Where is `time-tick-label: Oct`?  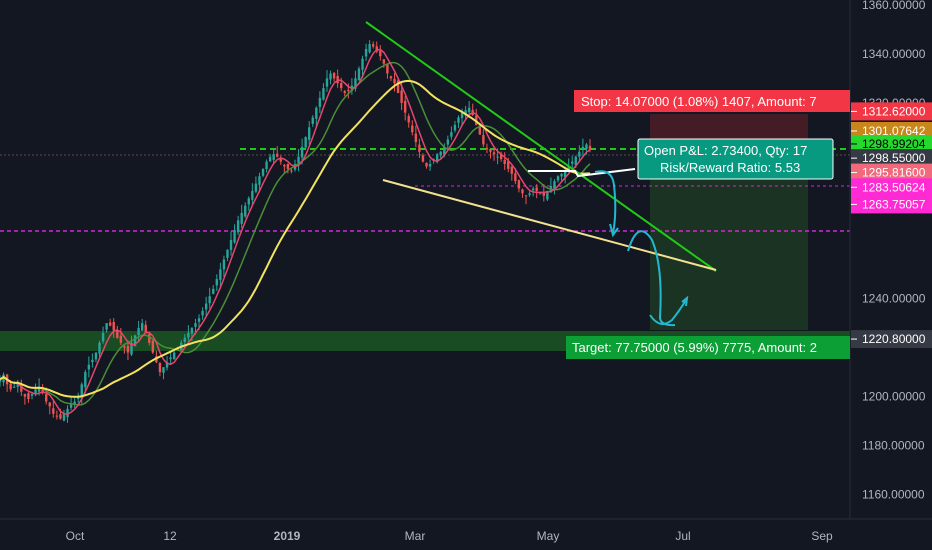 time-tick-label: Oct is located at coordinates (75, 536).